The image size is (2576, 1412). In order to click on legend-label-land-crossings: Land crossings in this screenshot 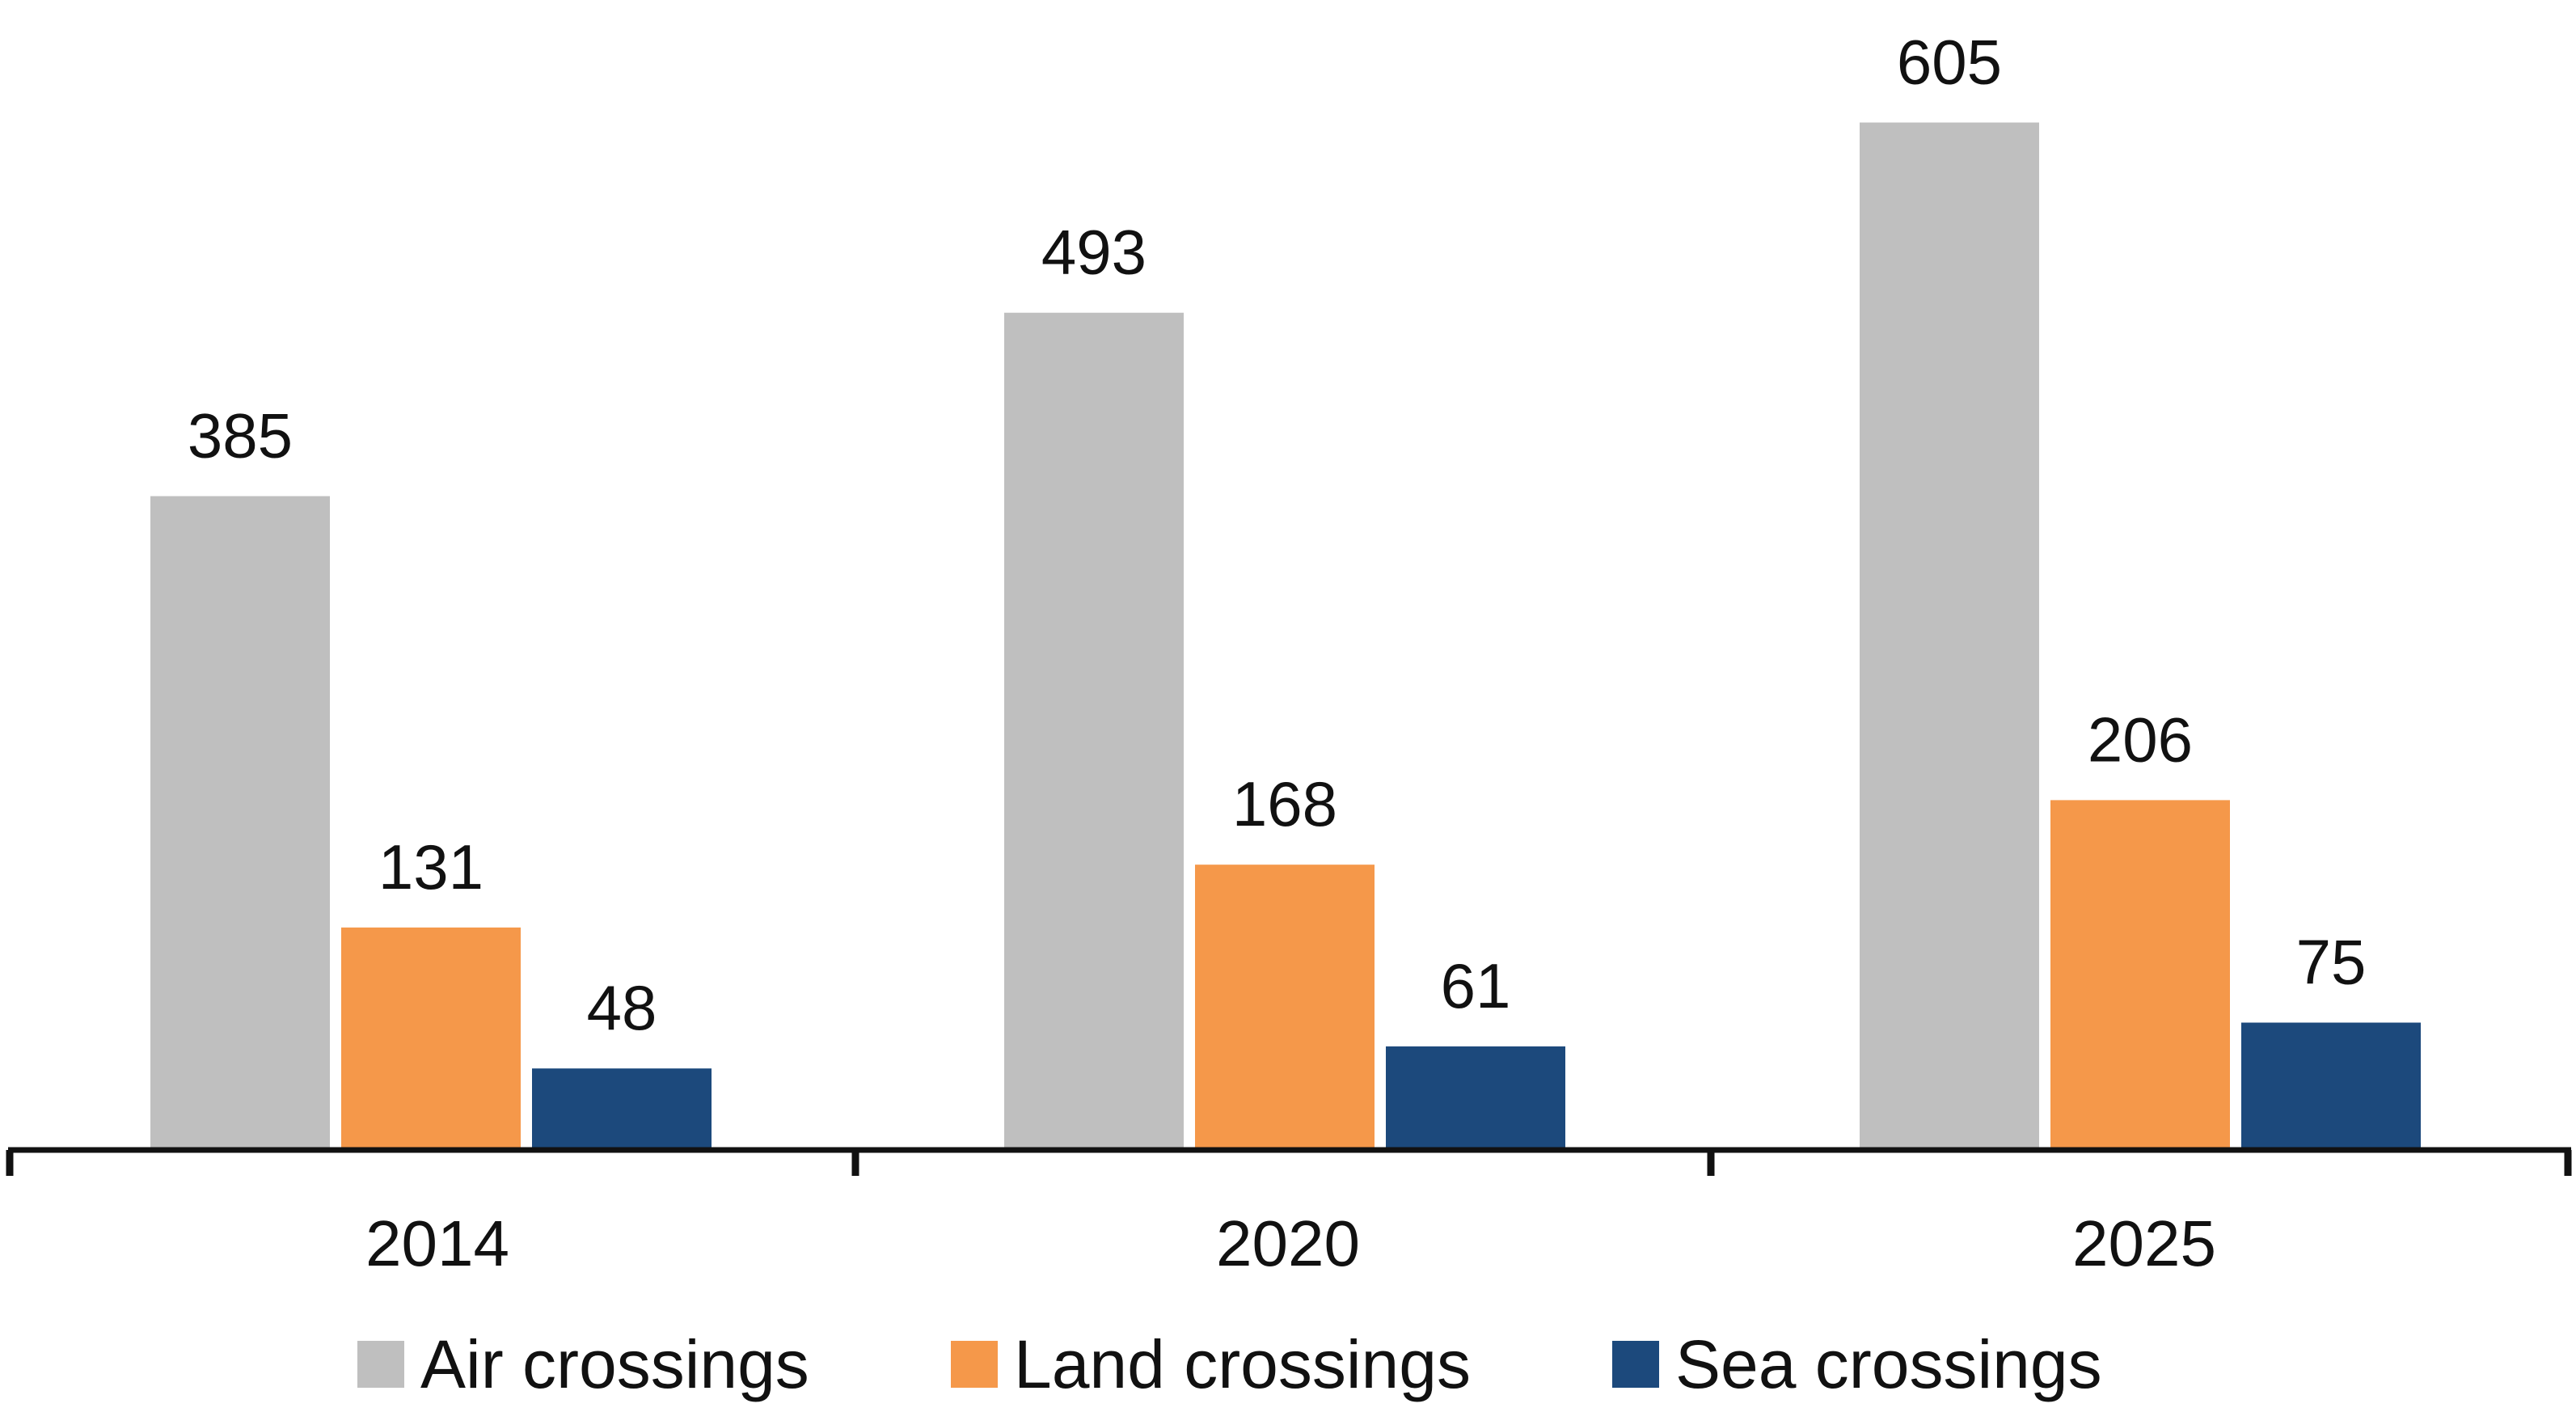, I will do `click(1242, 1364)`.